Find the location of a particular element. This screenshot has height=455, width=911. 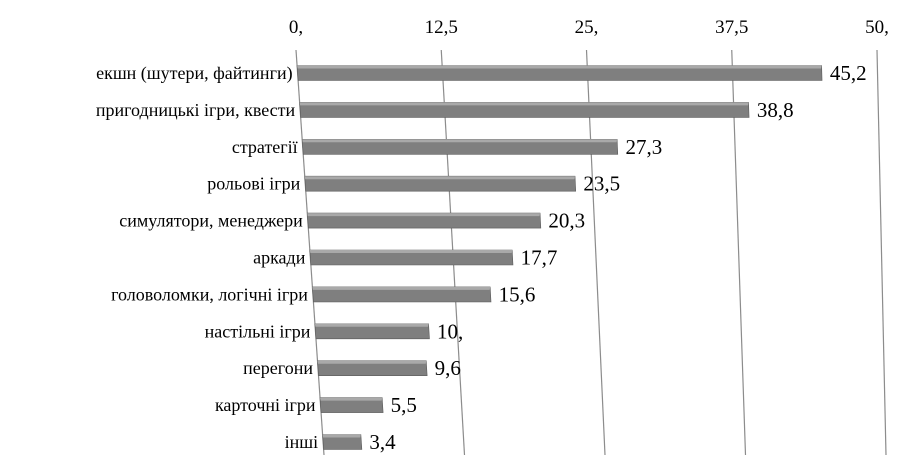

data-label: 20,3 is located at coordinates (566, 221).